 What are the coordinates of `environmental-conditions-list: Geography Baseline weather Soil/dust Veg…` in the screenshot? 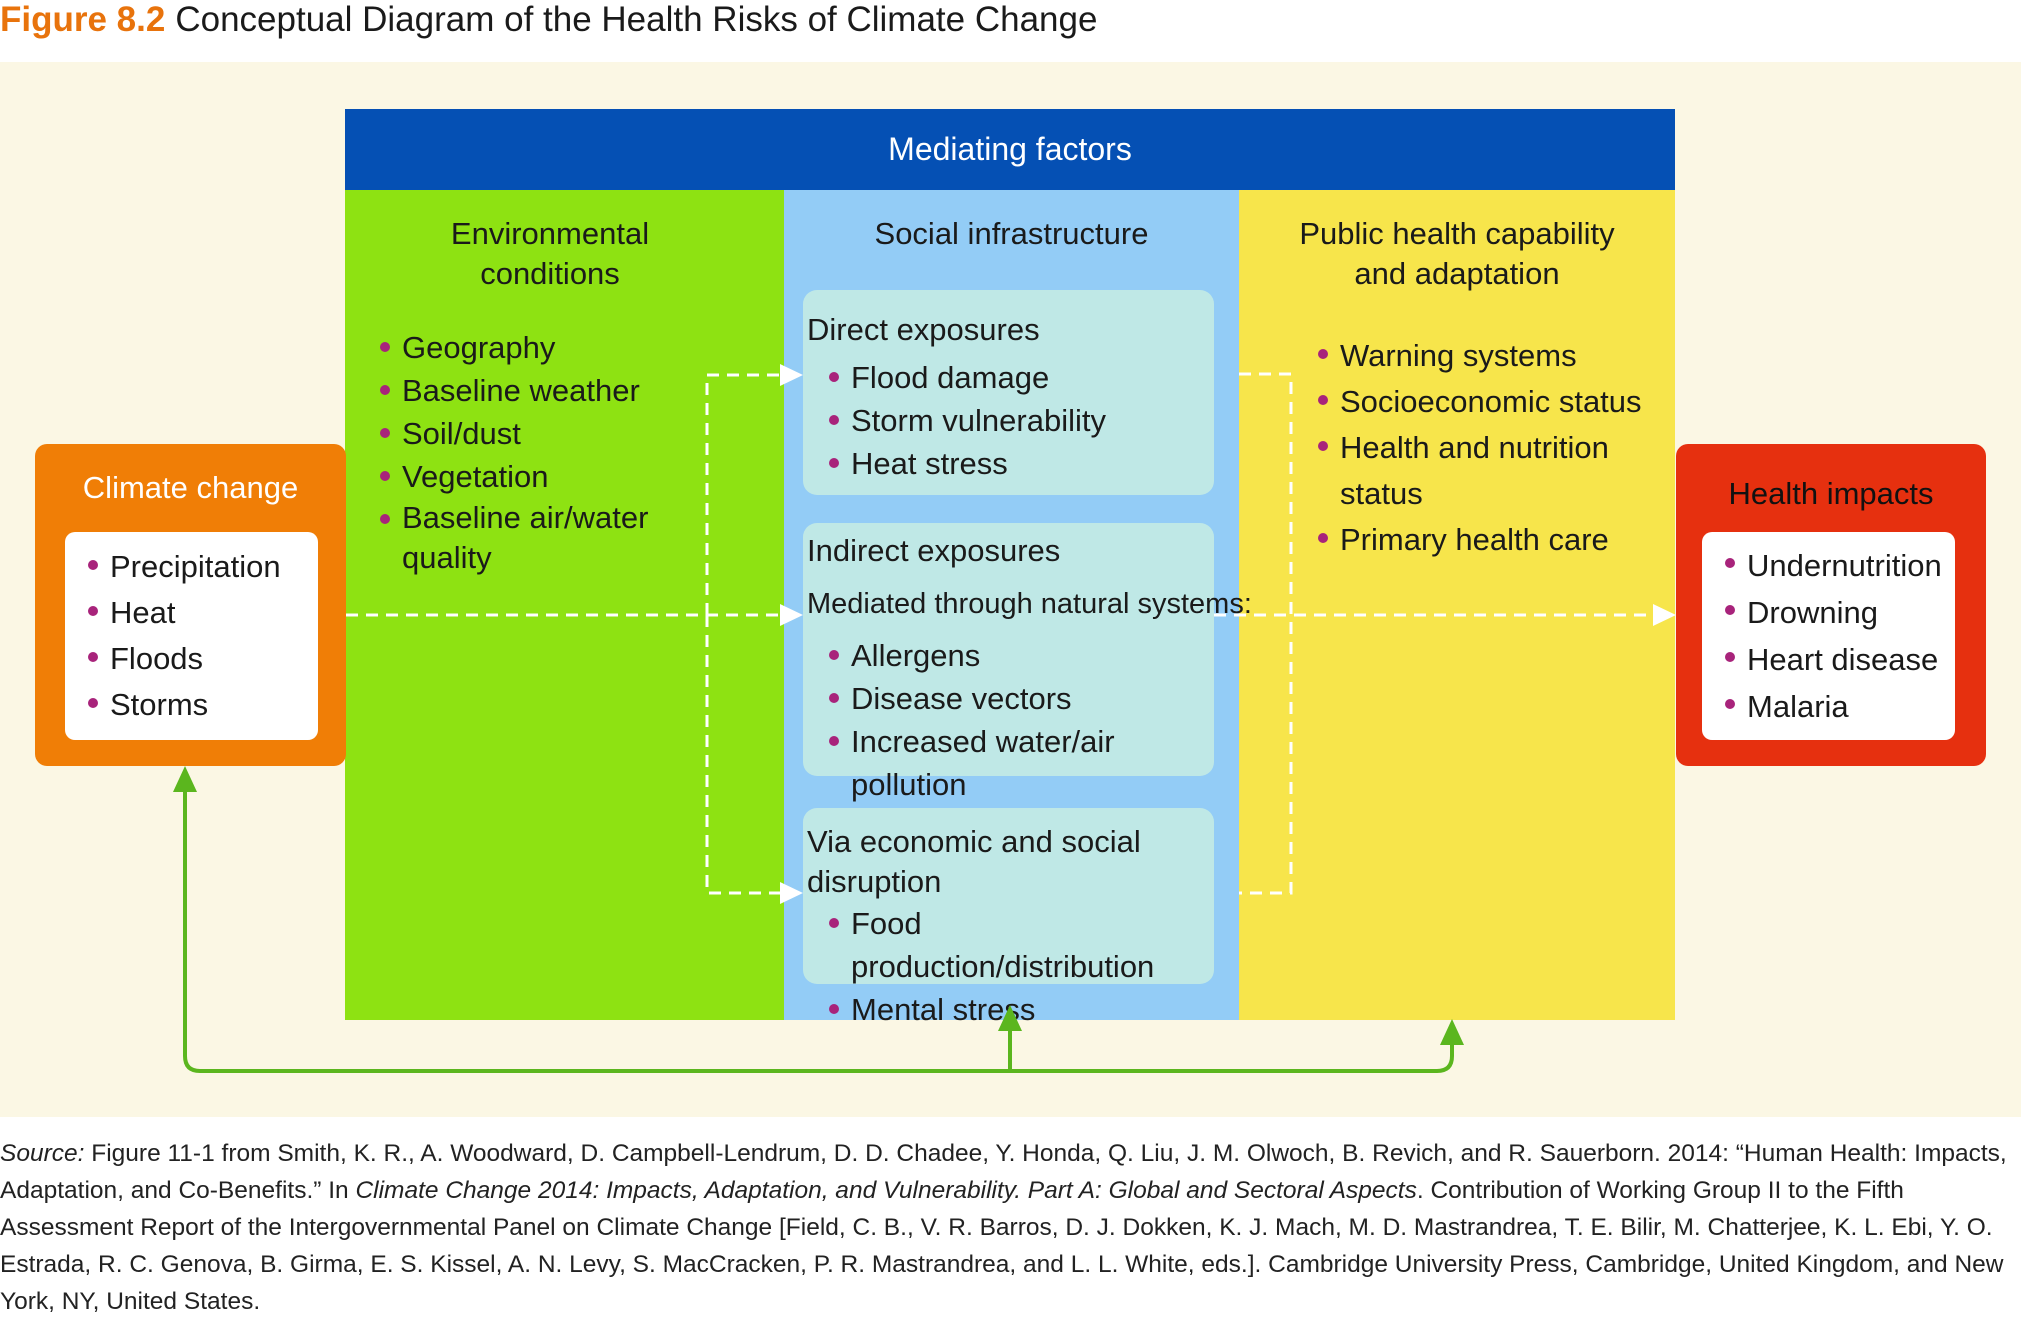 It's located at (528, 452).